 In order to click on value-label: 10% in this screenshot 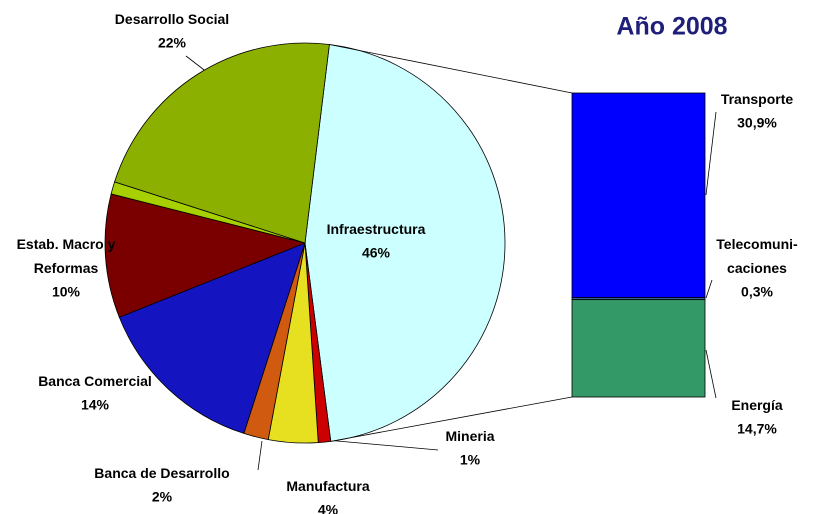, I will do `click(66, 292)`.